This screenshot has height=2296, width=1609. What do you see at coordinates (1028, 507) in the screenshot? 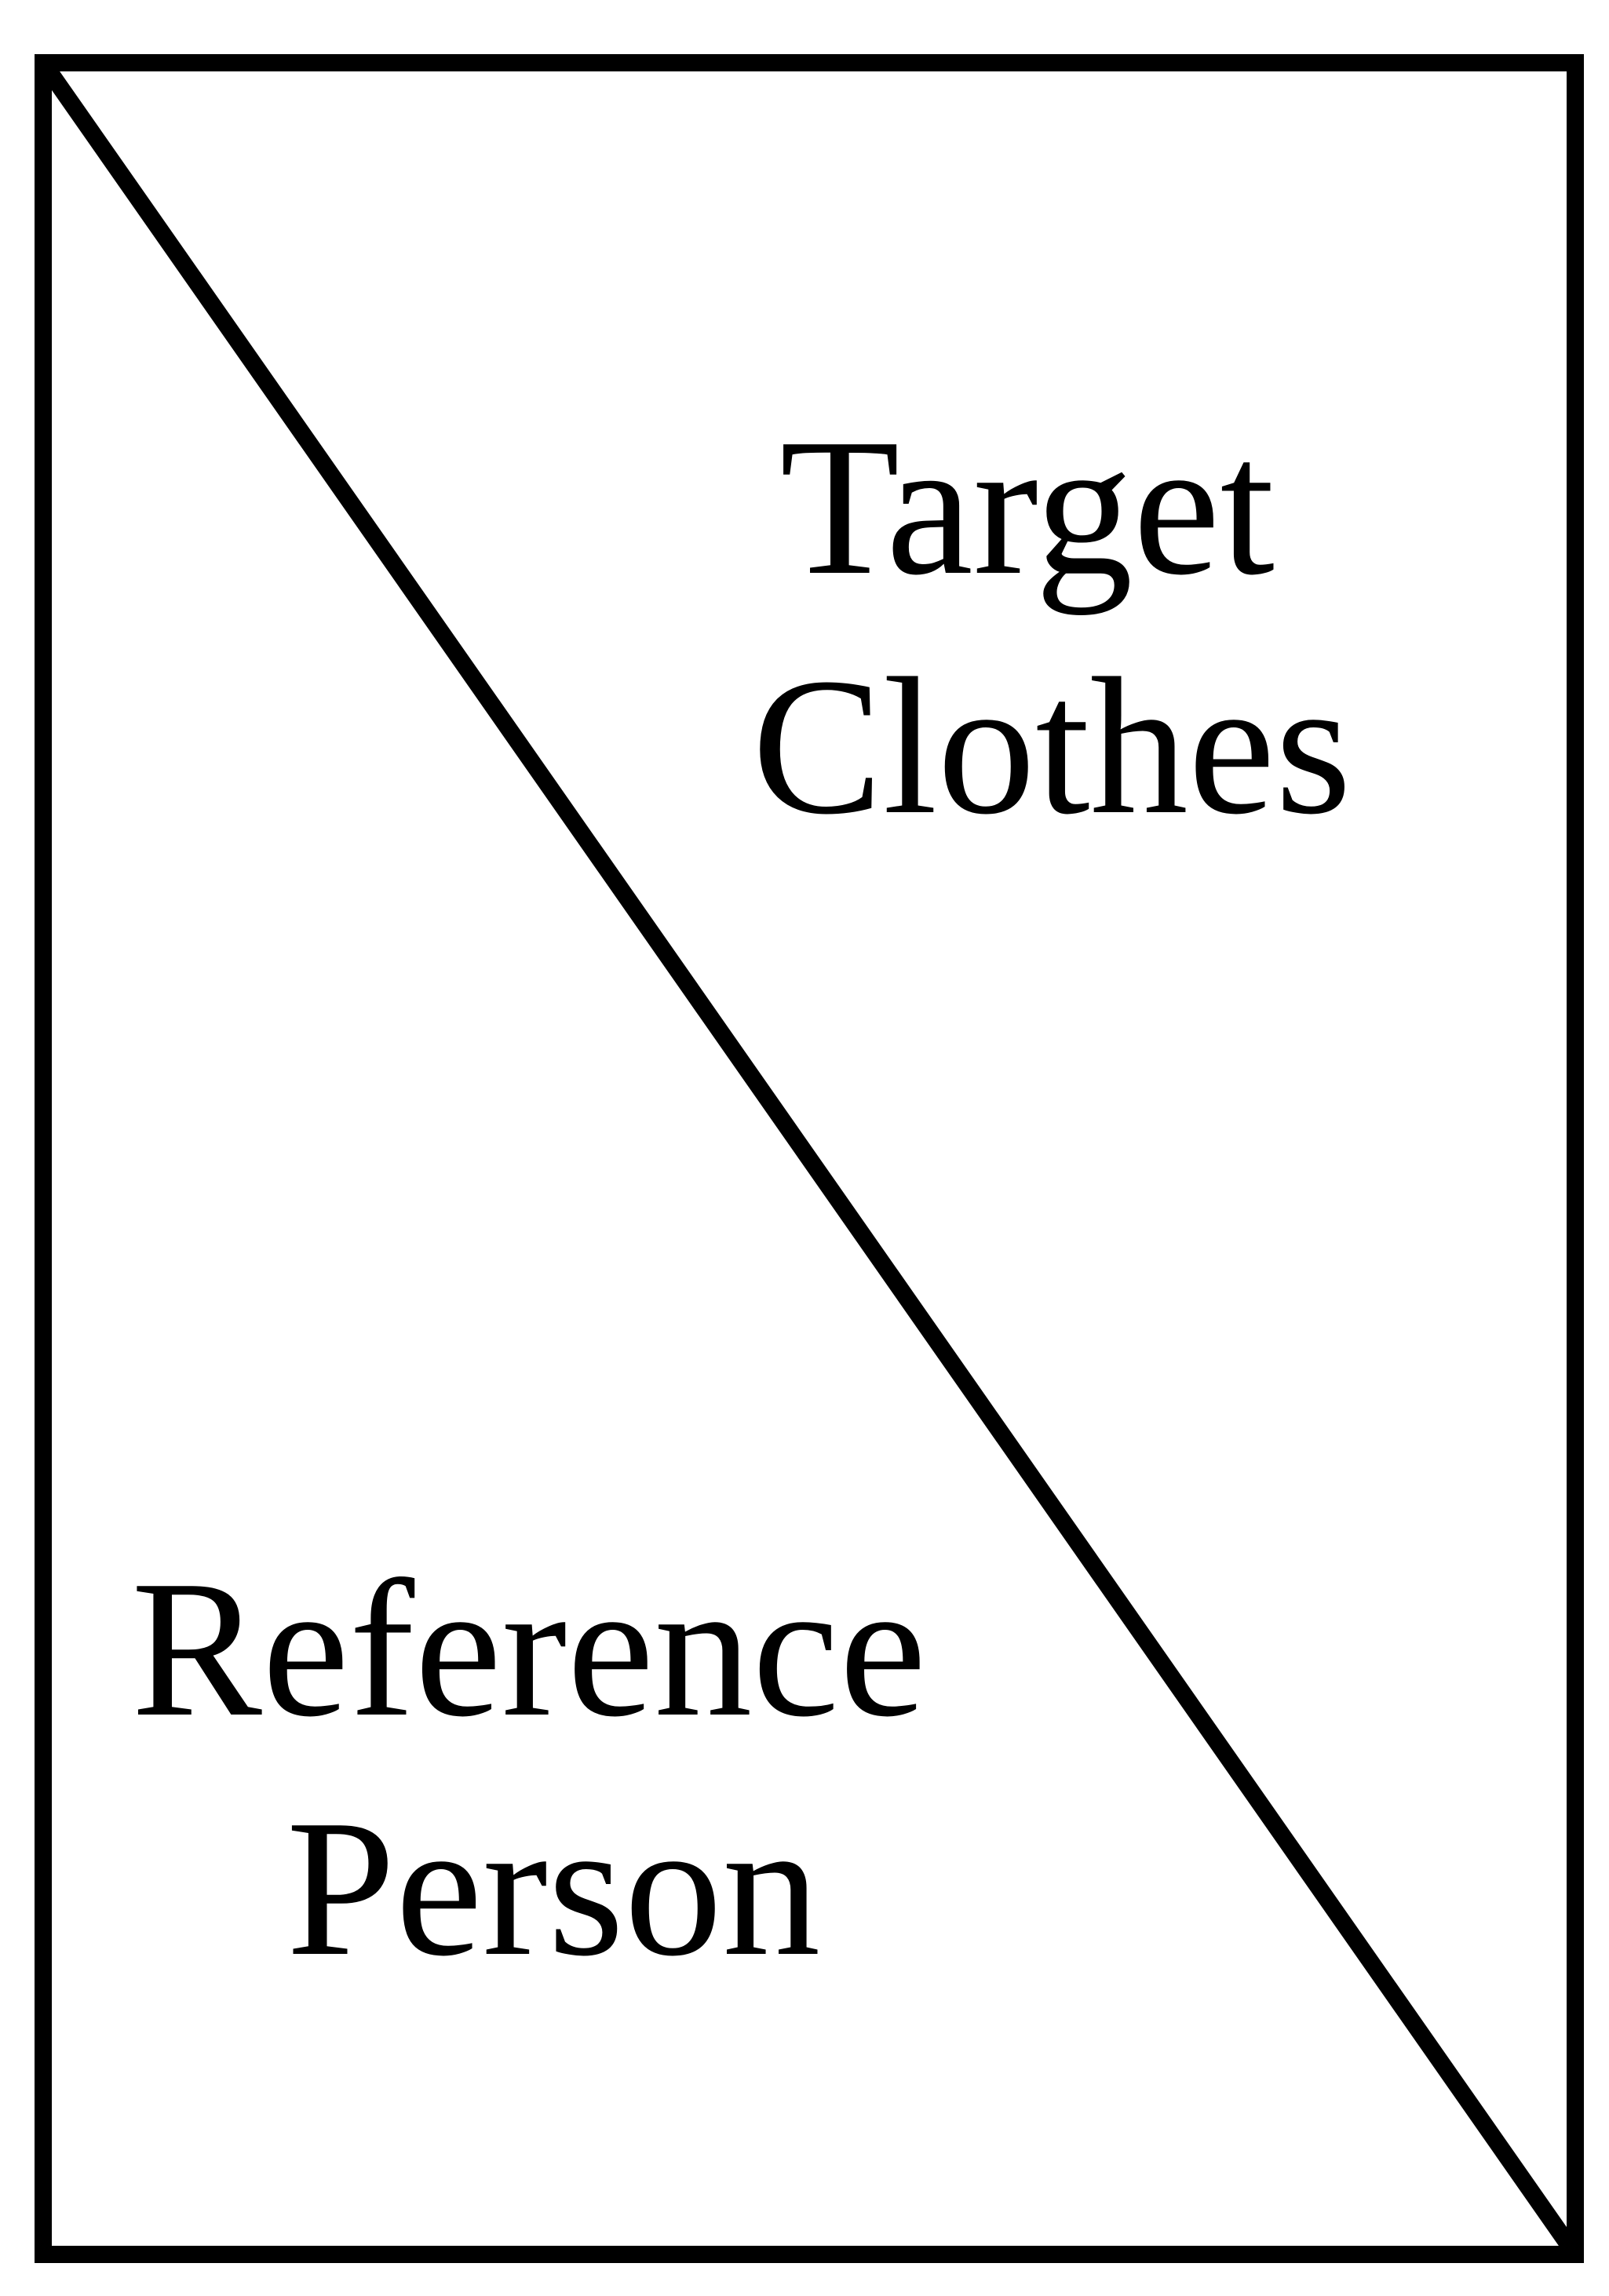
I see `target-clothes-line1: Target` at bounding box center [1028, 507].